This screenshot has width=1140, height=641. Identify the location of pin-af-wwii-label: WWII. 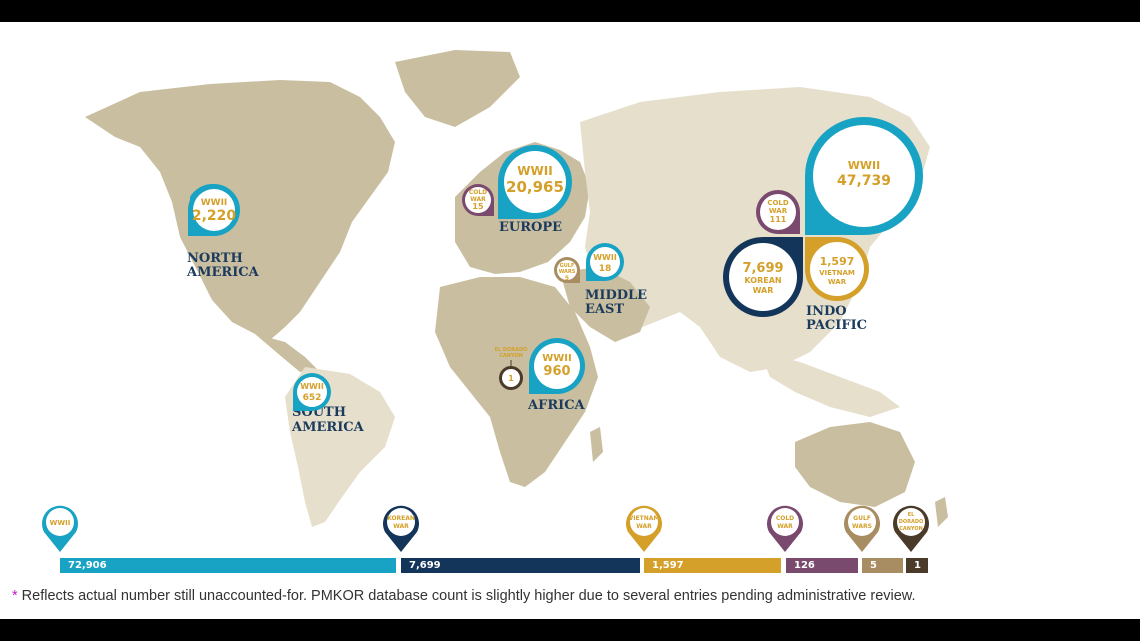
(557, 358).